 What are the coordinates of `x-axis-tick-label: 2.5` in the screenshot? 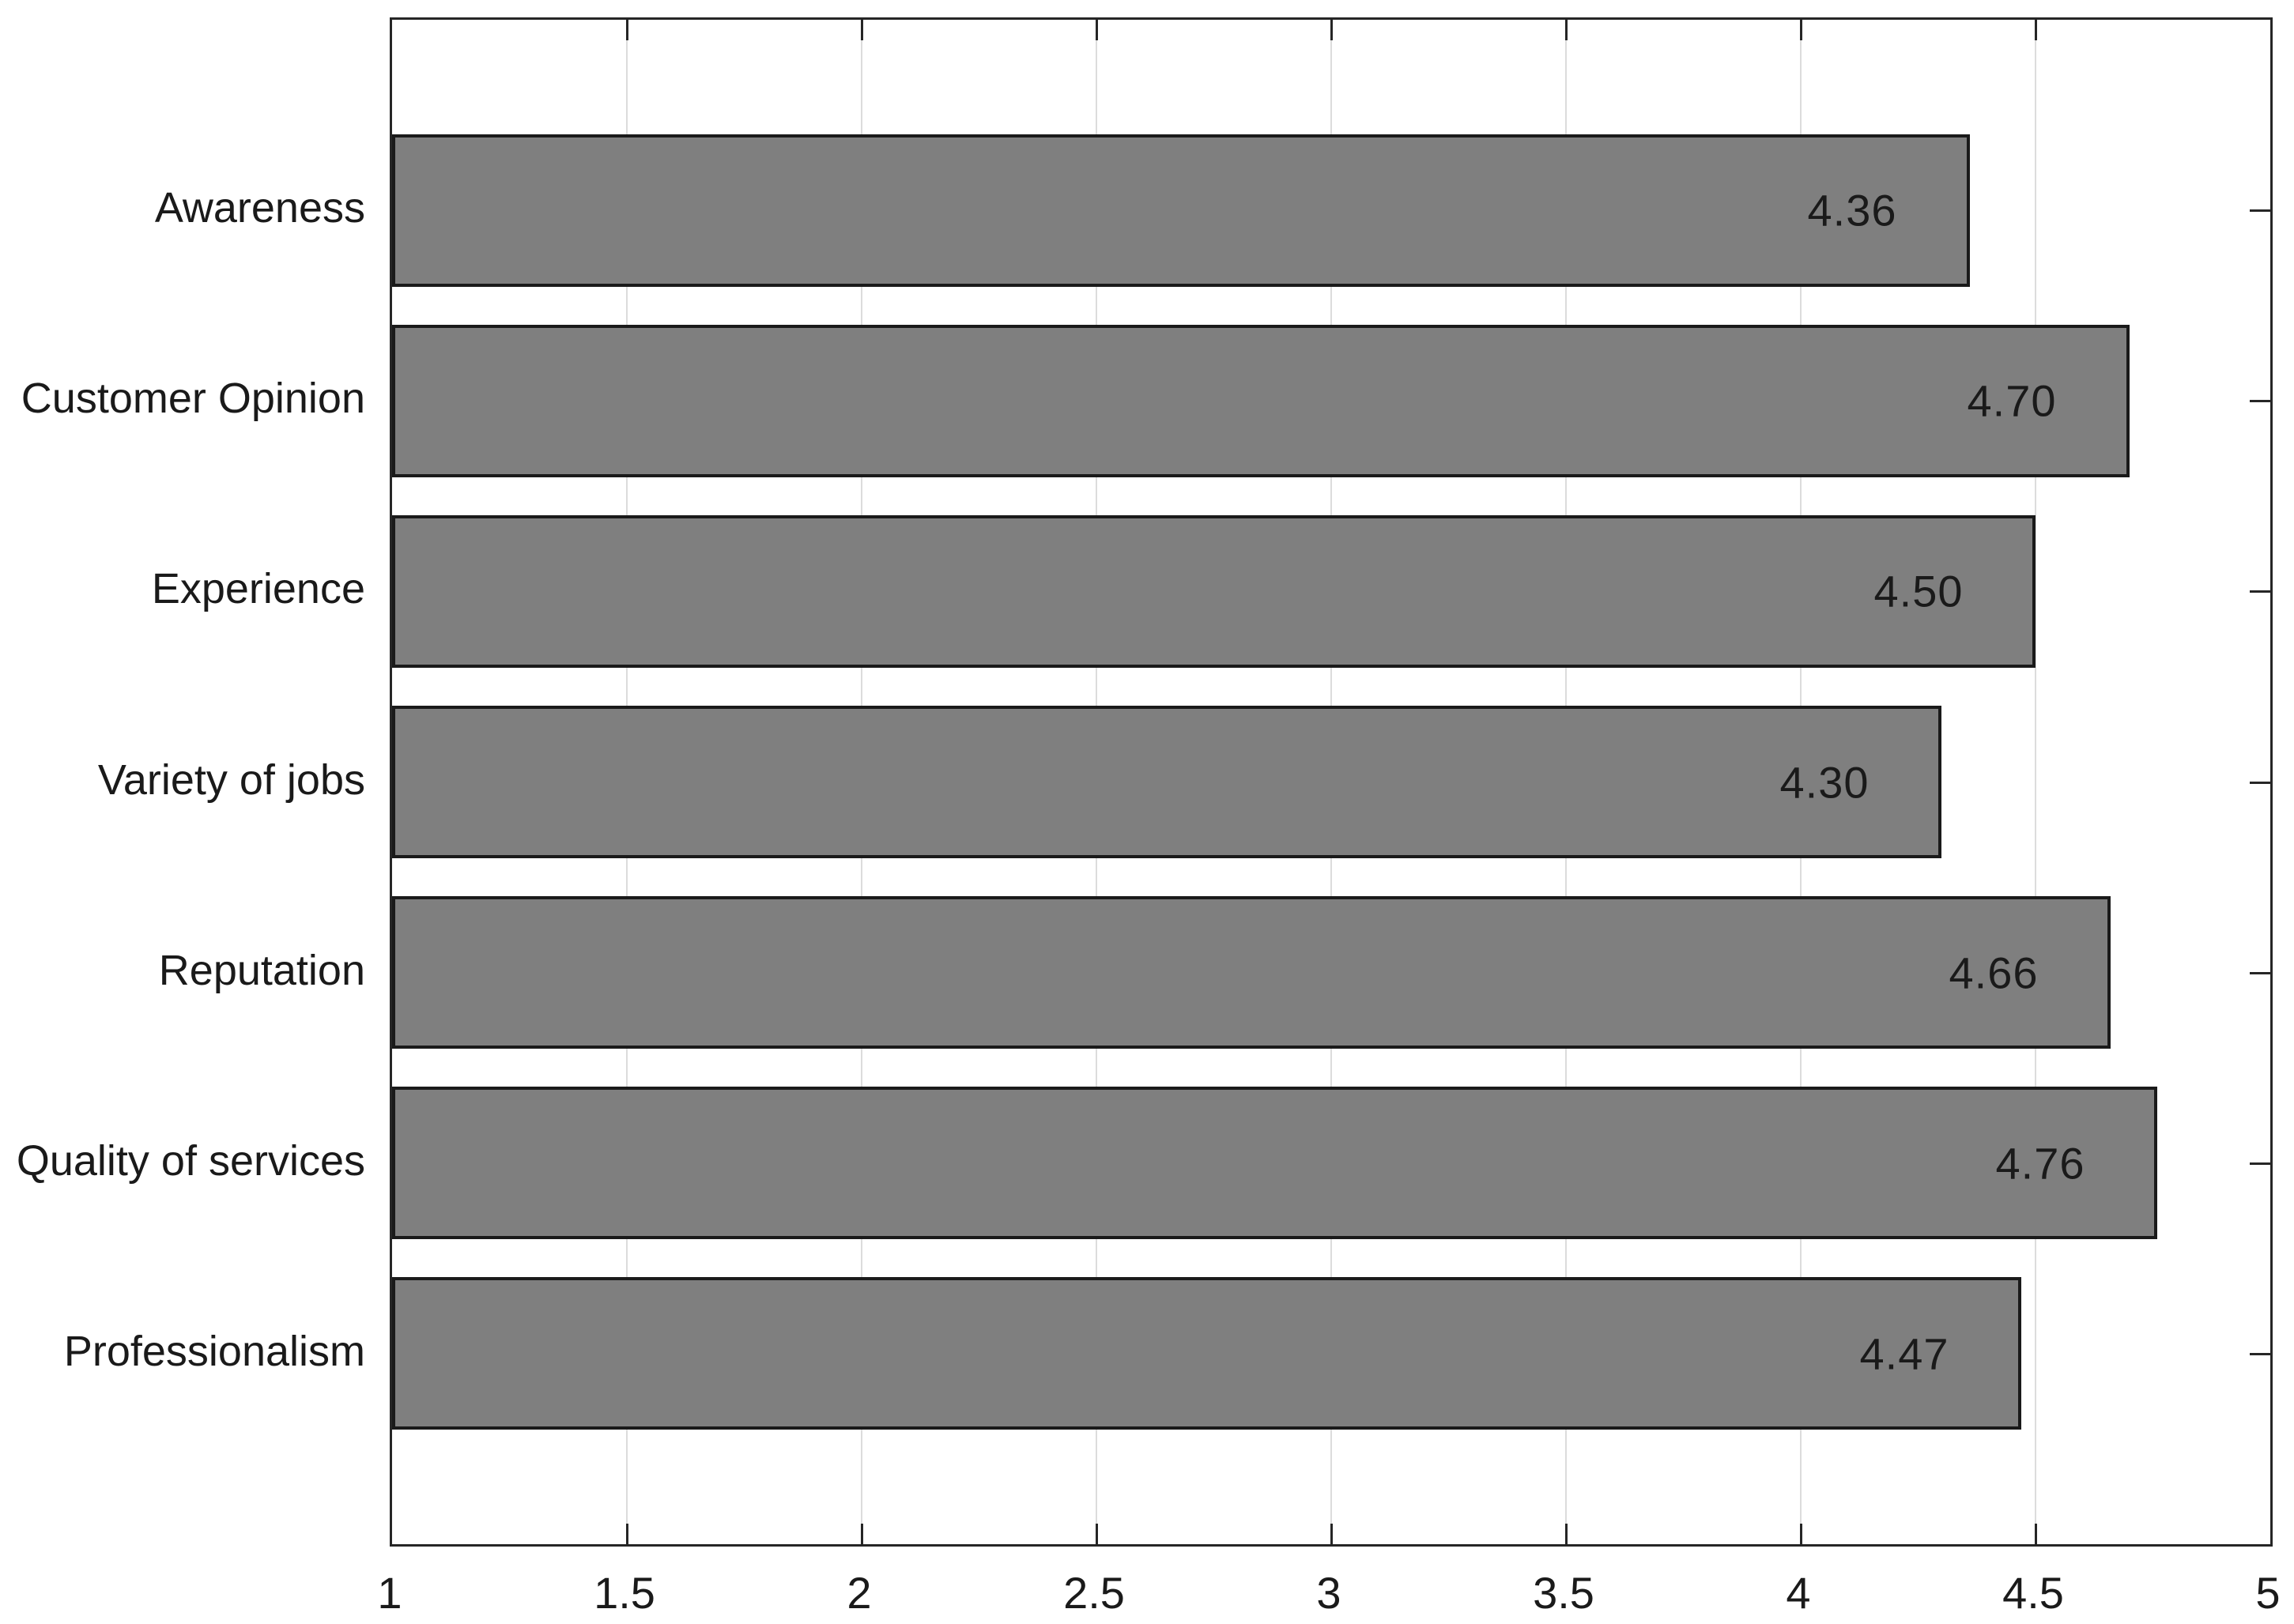 It's located at (1094, 1593).